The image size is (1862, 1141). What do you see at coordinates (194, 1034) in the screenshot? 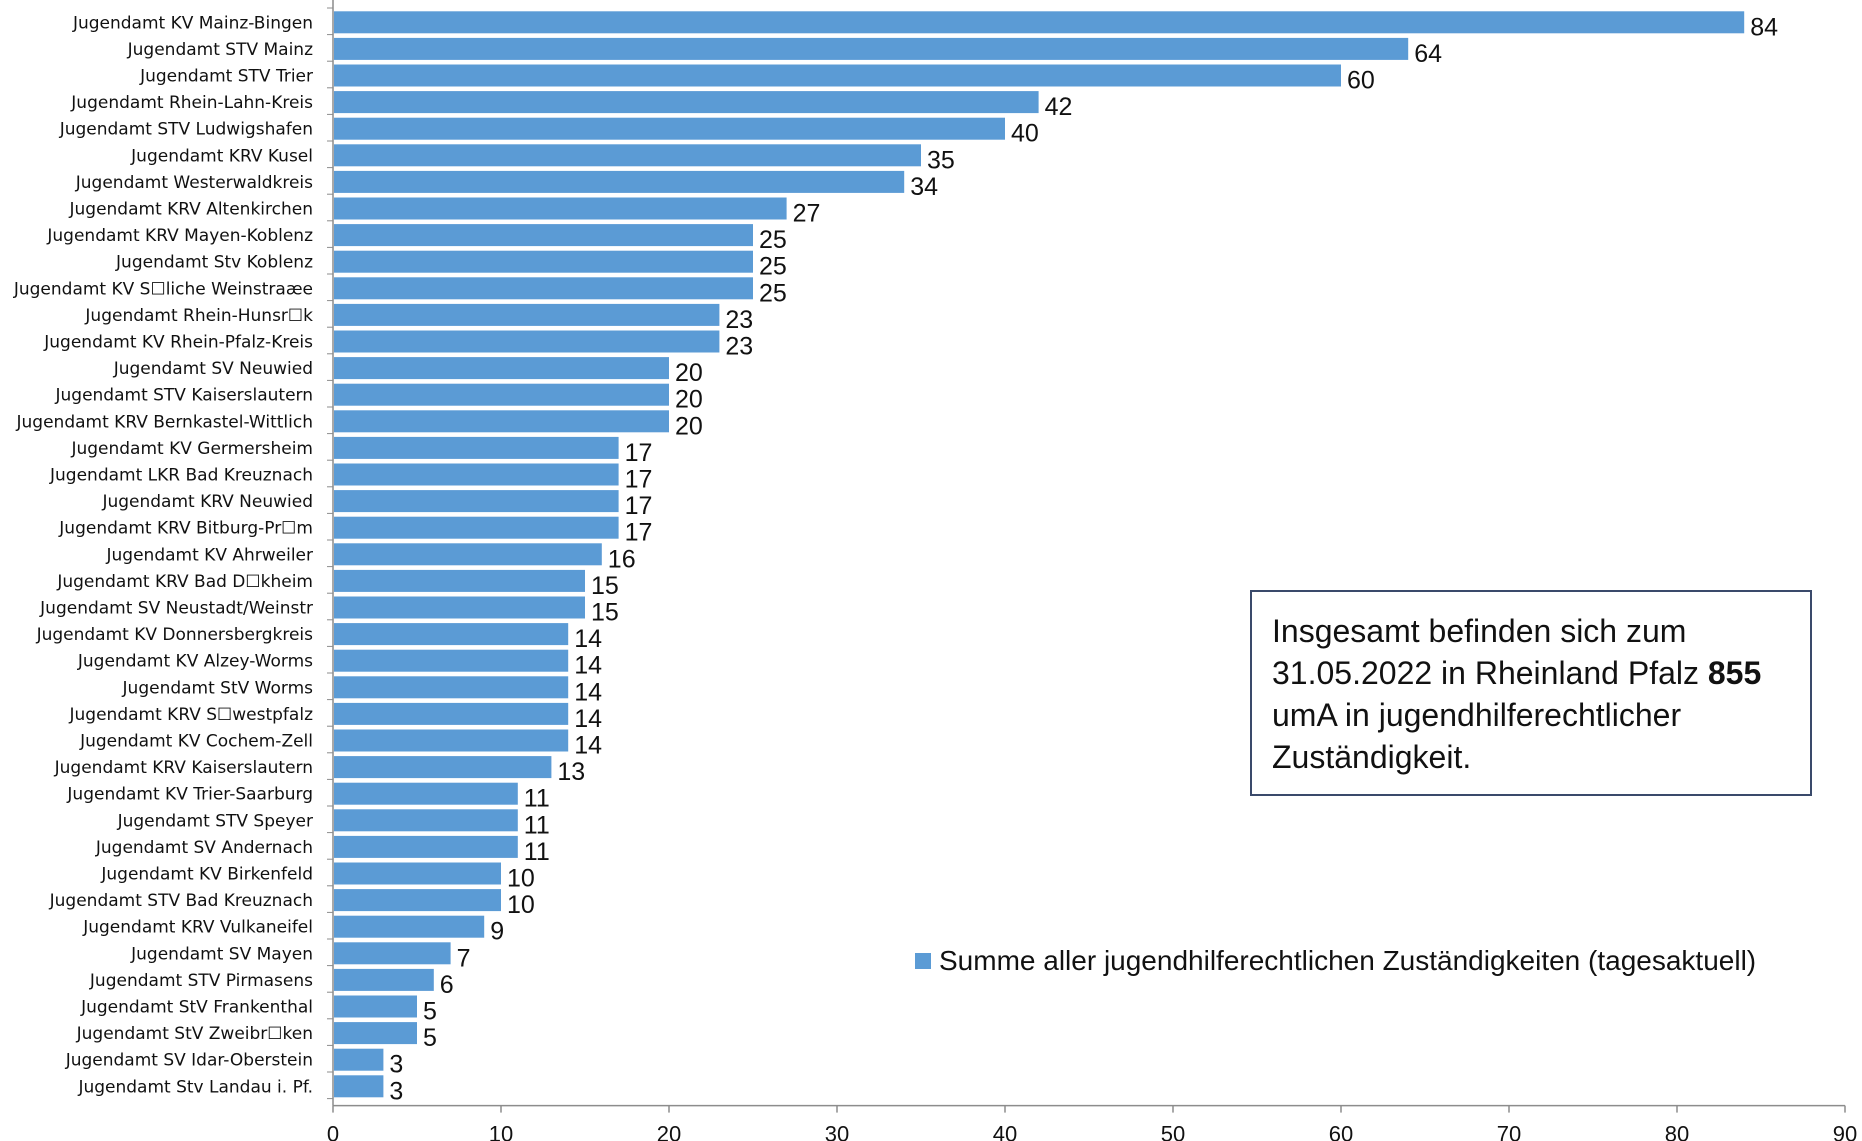
I see `category-label: Jugendamt StV Zweibr☐ken` at bounding box center [194, 1034].